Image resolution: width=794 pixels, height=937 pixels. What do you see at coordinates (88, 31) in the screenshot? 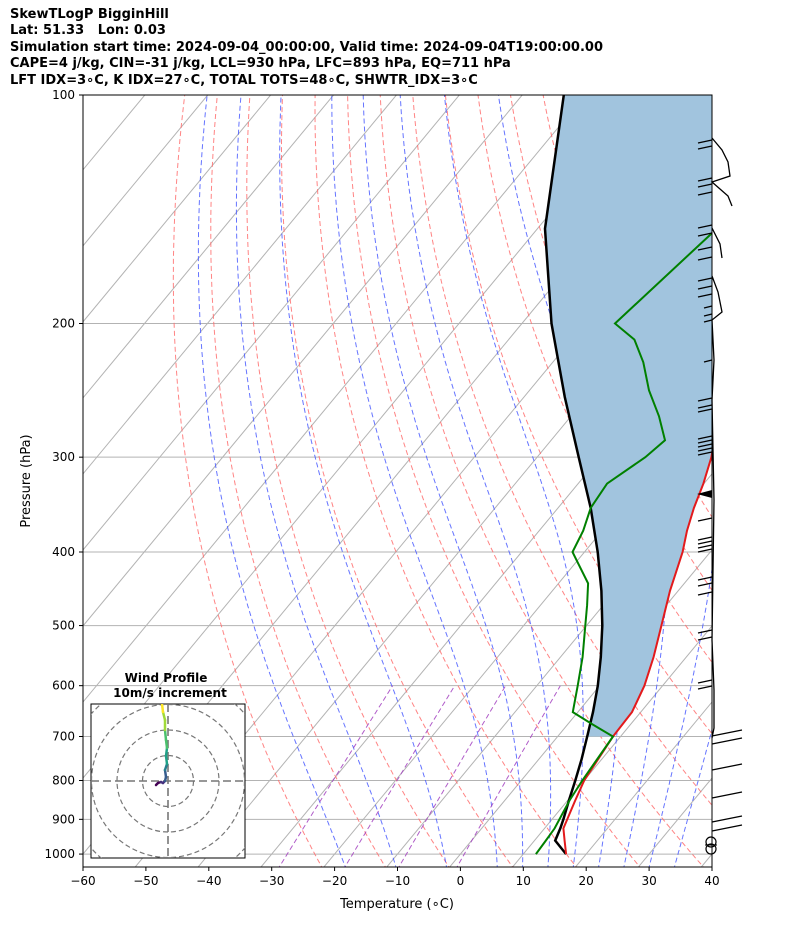
I see `header-location: Lat: 51.33 Lon: 0.03` at bounding box center [88, 31].